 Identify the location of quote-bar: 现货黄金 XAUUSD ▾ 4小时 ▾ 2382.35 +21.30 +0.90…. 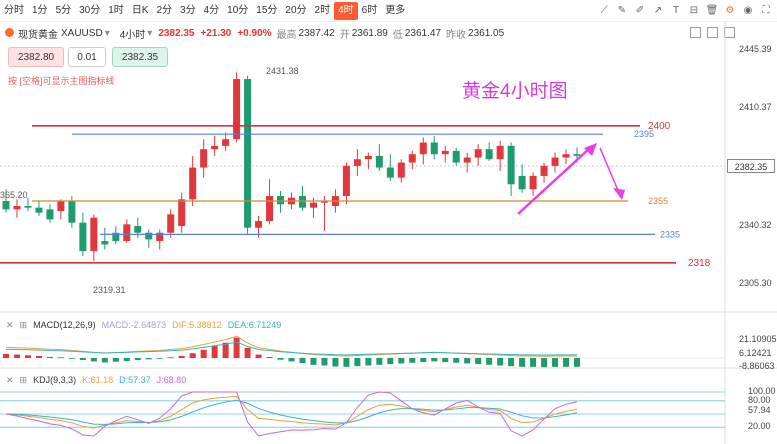
(252, 33).